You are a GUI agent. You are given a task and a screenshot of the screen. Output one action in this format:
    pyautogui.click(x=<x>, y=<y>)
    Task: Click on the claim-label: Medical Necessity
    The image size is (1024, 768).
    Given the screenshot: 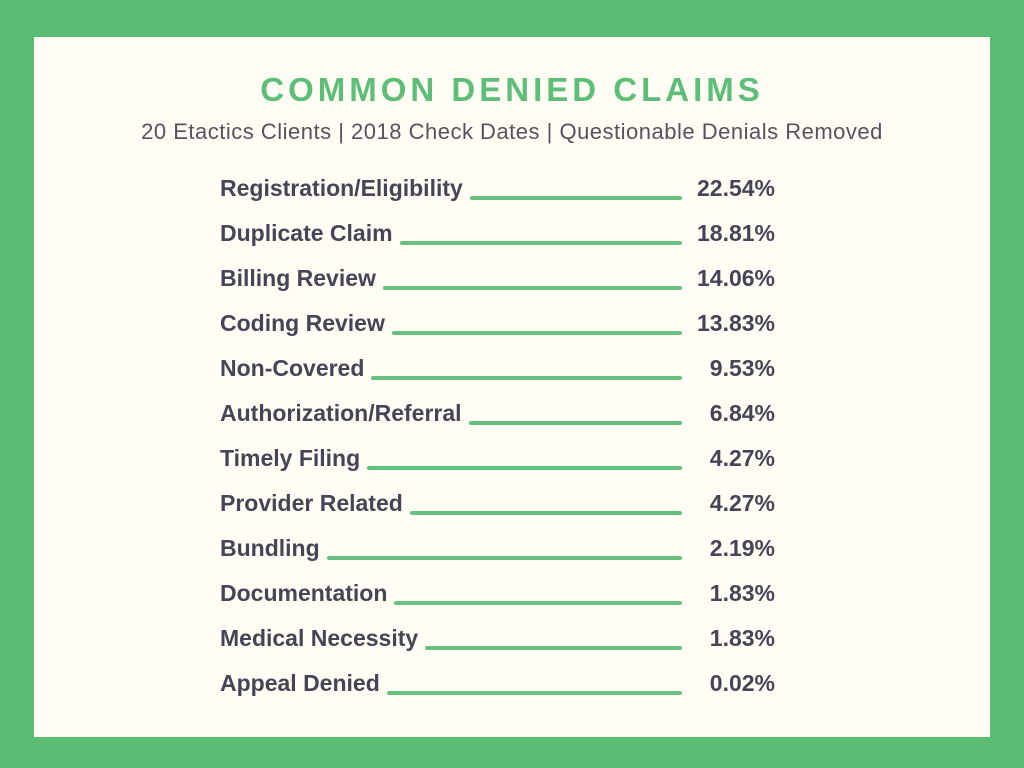 What is the action you would take?
    pyautogui.click(x=319, y=638)
    